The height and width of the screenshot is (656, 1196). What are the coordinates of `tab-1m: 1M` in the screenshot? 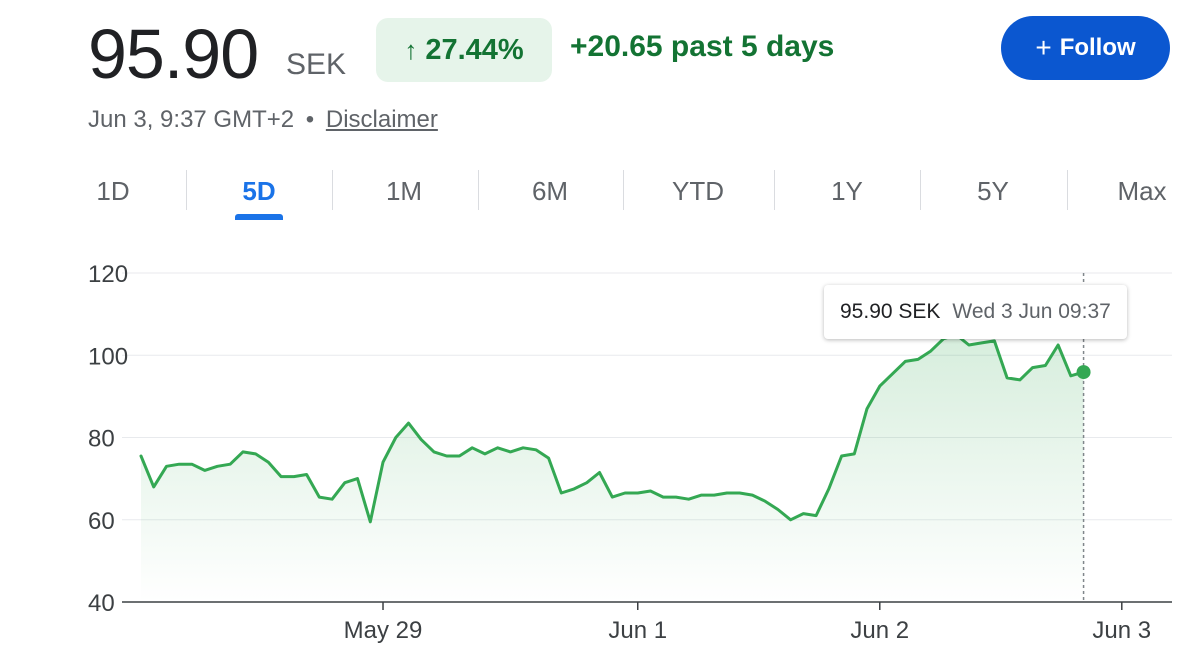 It's located at (404, 191).